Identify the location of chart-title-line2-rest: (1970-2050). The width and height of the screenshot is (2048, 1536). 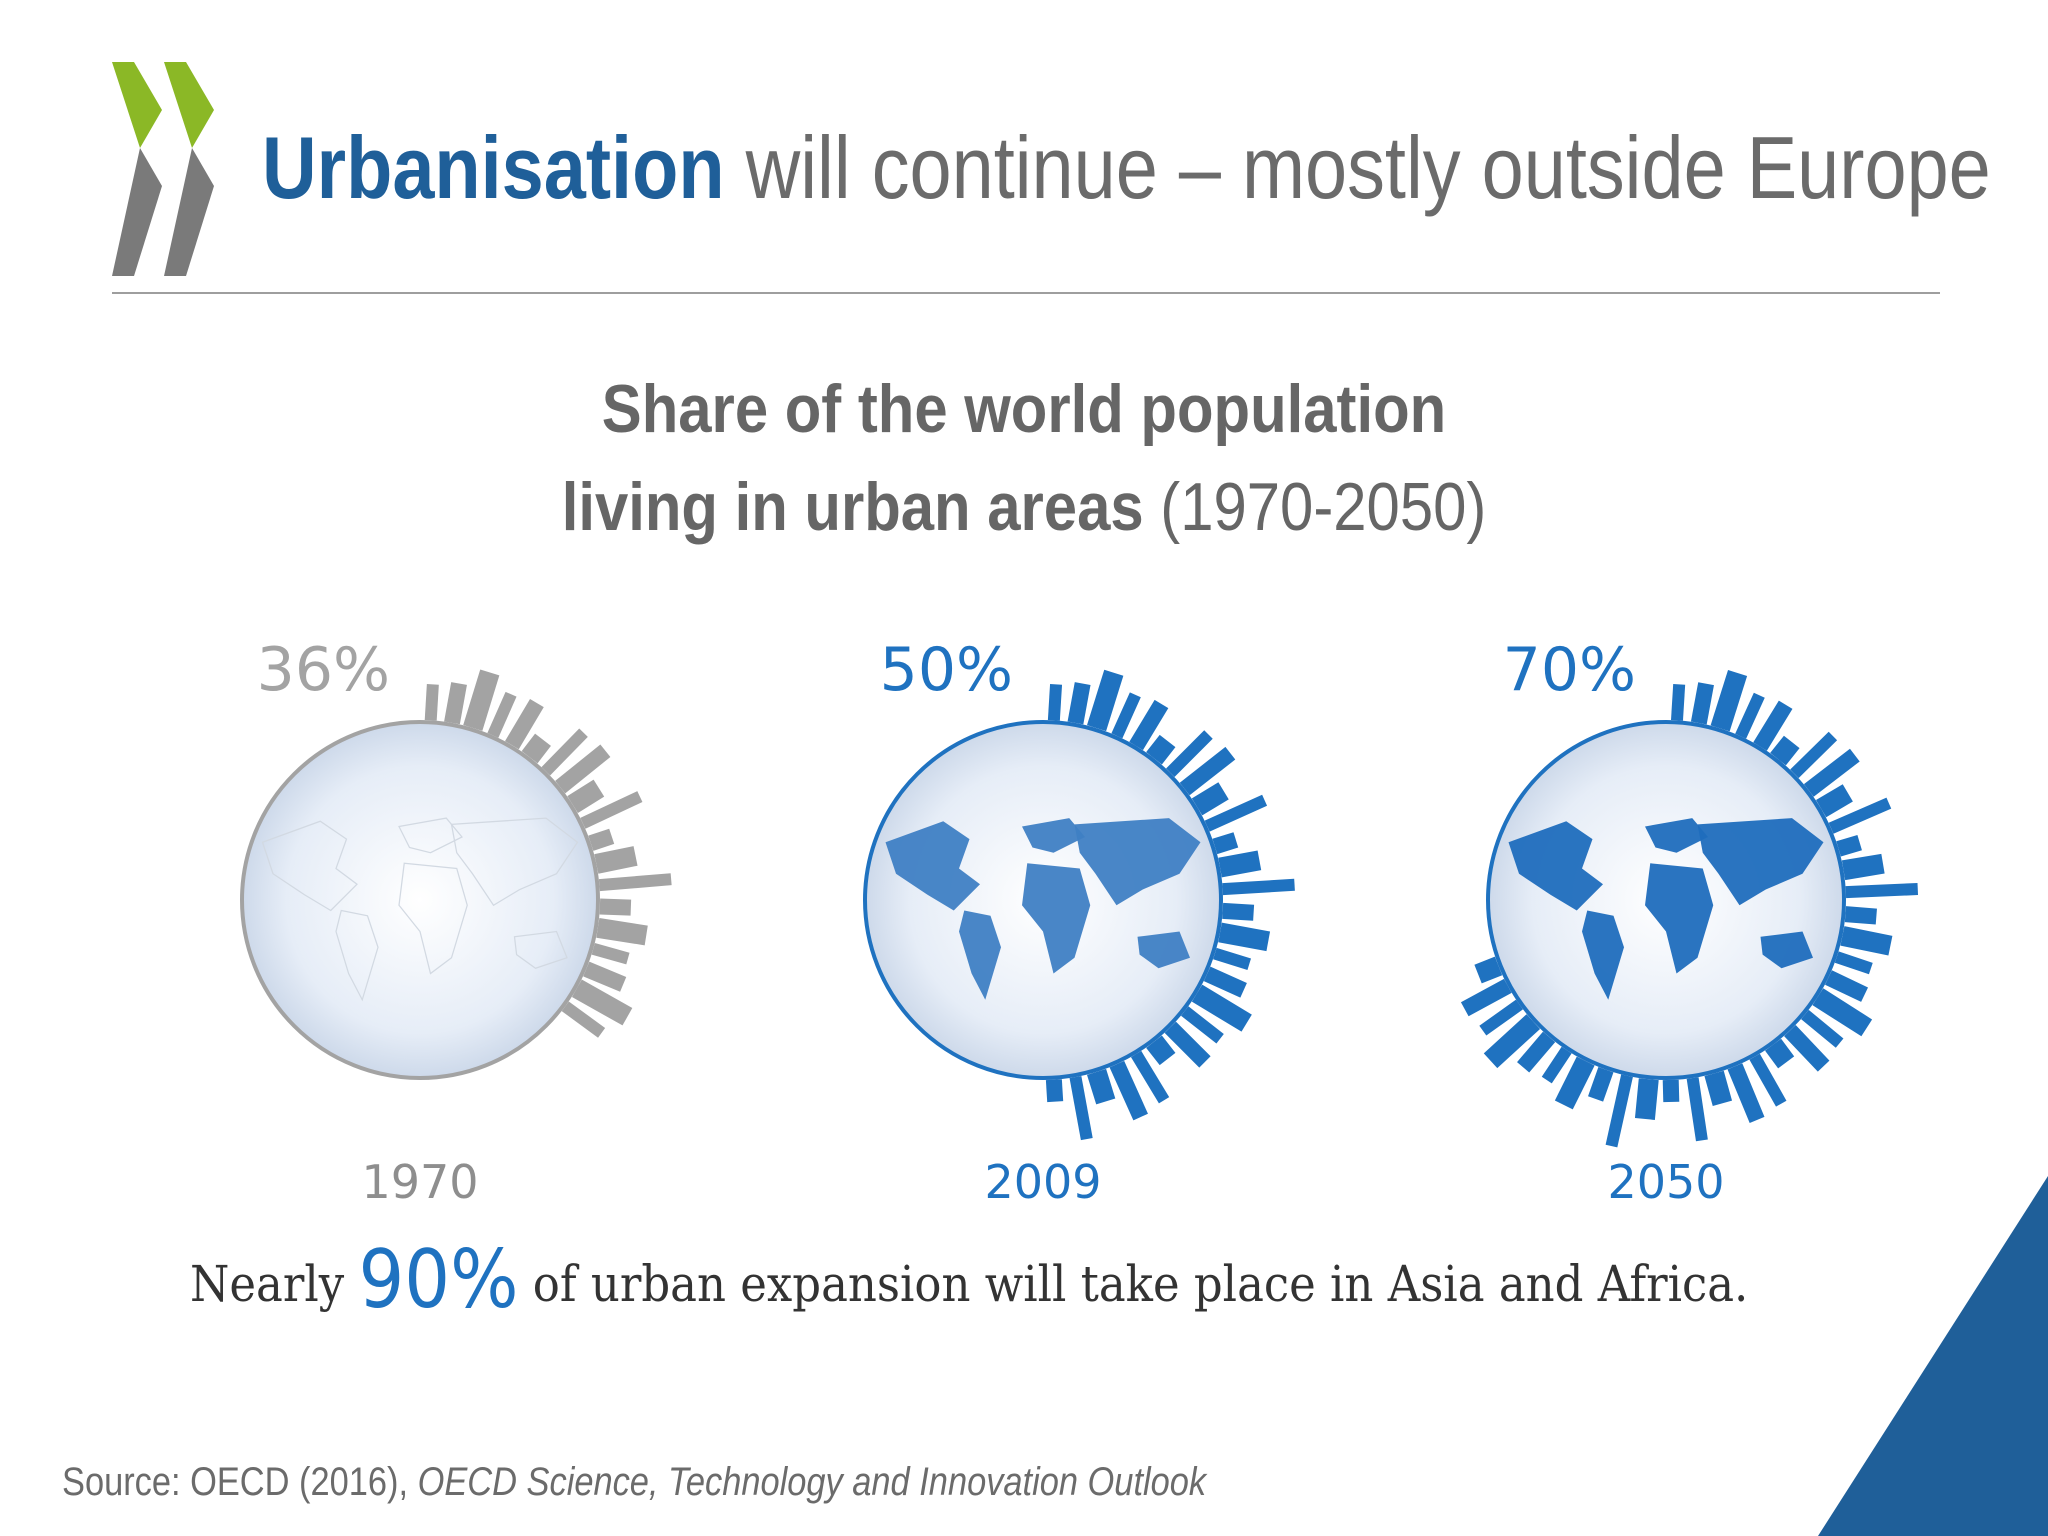
(1315, 507).